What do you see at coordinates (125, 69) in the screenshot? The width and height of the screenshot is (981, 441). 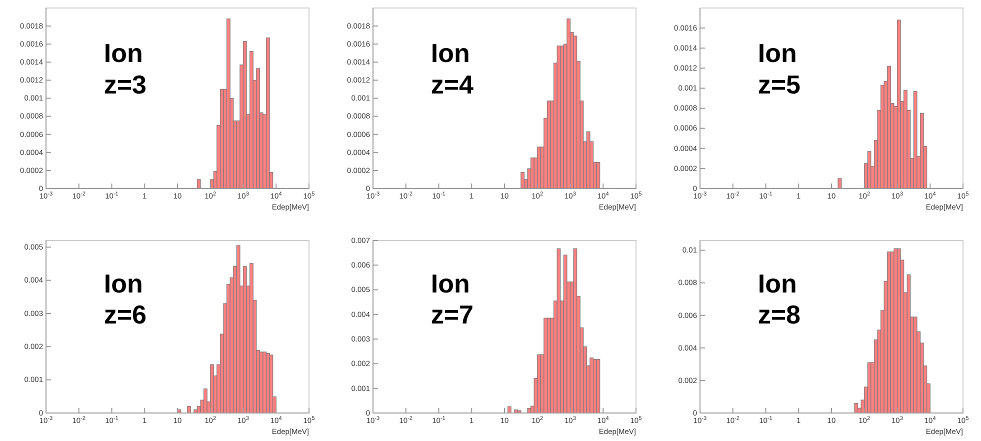 I see `text: Ion z=3` at bounding box center [125, 69].